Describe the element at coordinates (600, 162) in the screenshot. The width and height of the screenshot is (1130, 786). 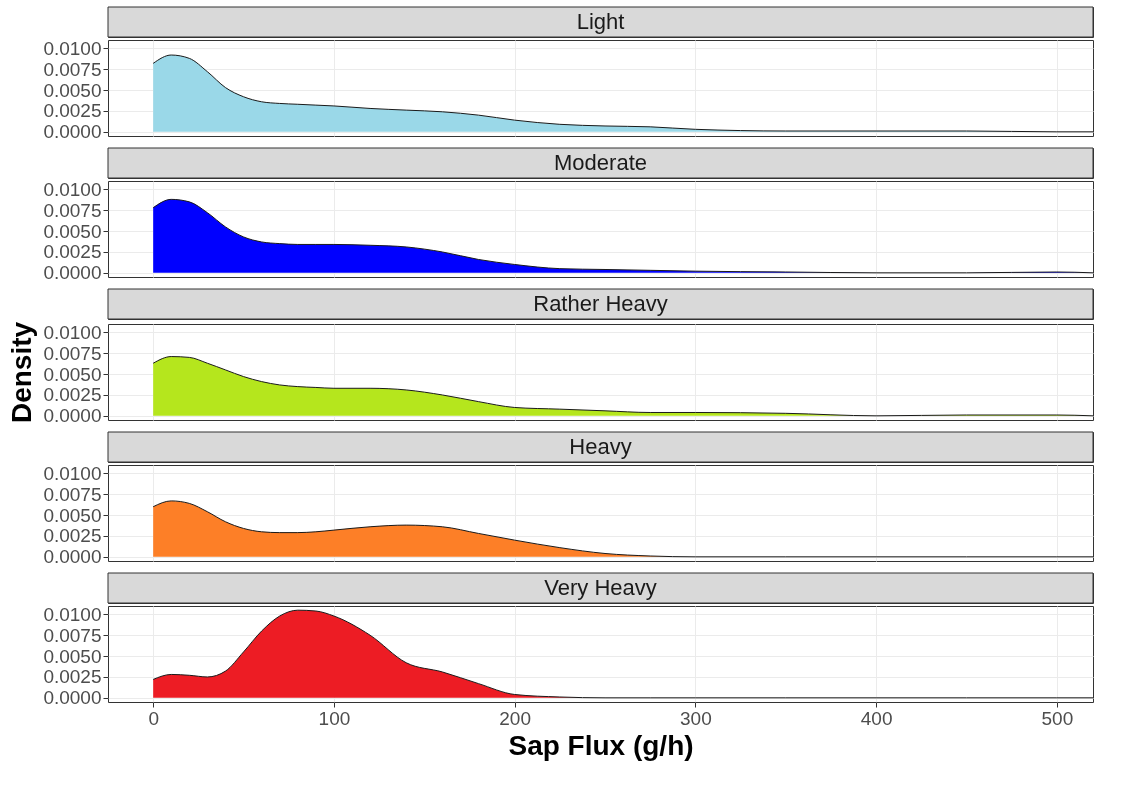
I see `chart-title: Moderate` at that location.